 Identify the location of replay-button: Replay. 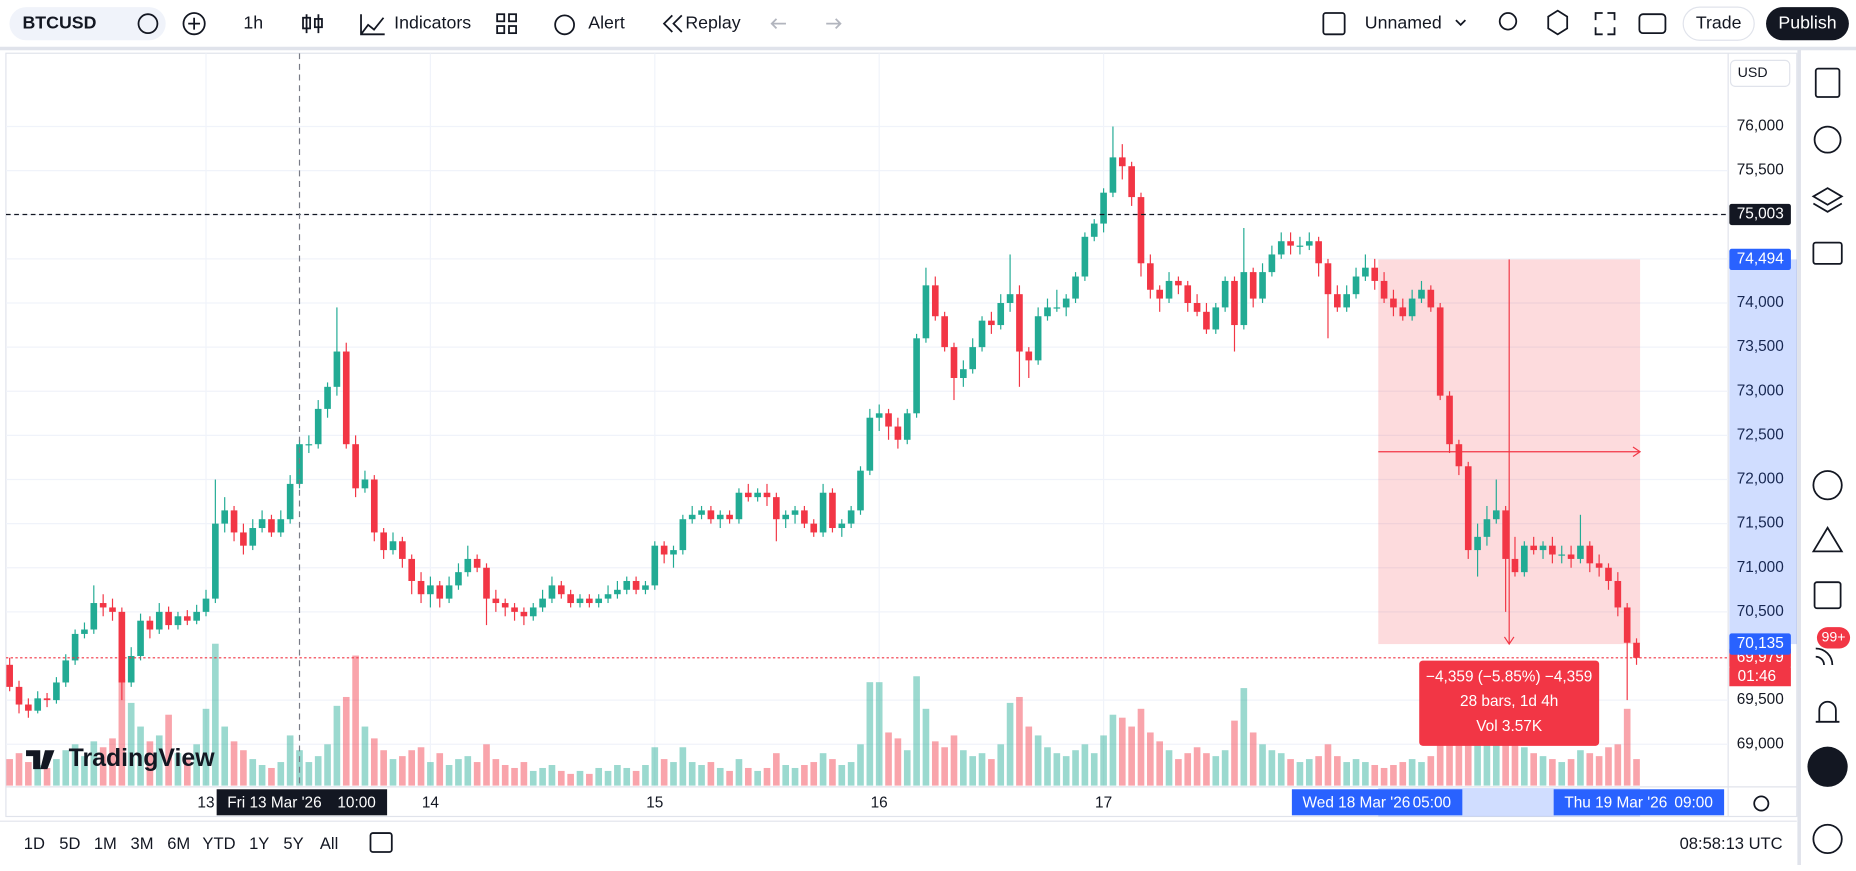
(712, 22).